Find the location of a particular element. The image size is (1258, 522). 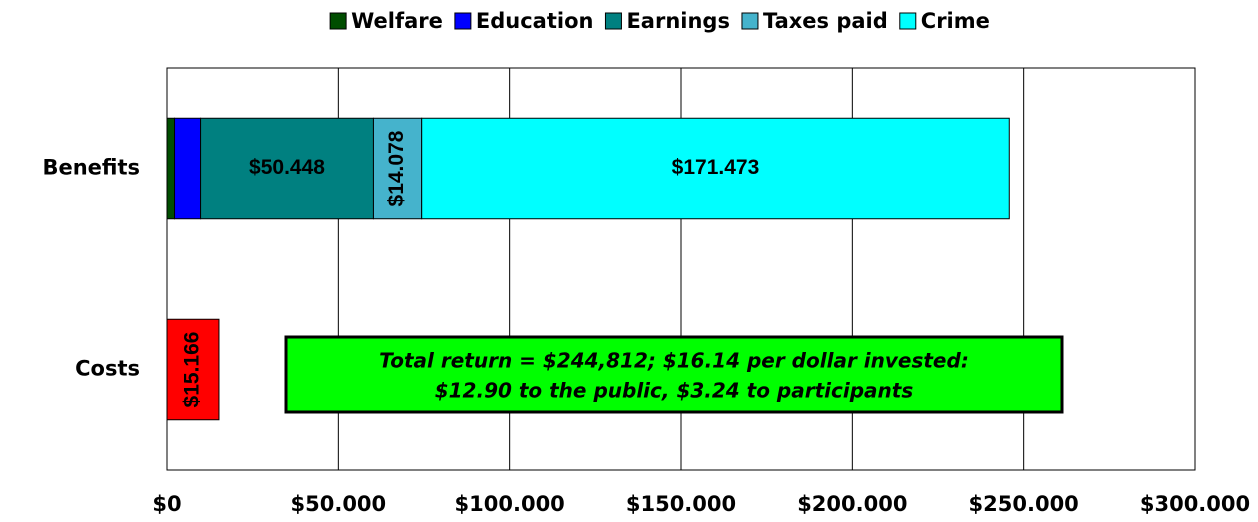

x-tick-label: $150.000 is located at coordinates (681, 504).